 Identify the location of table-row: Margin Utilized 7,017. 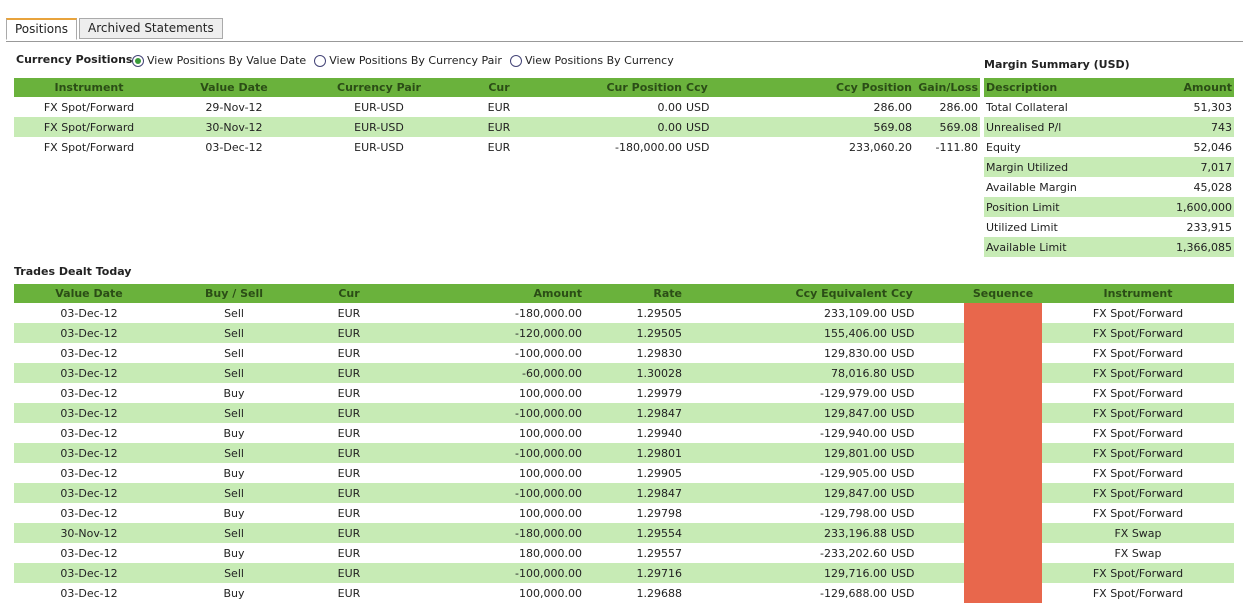
(1109, 167).